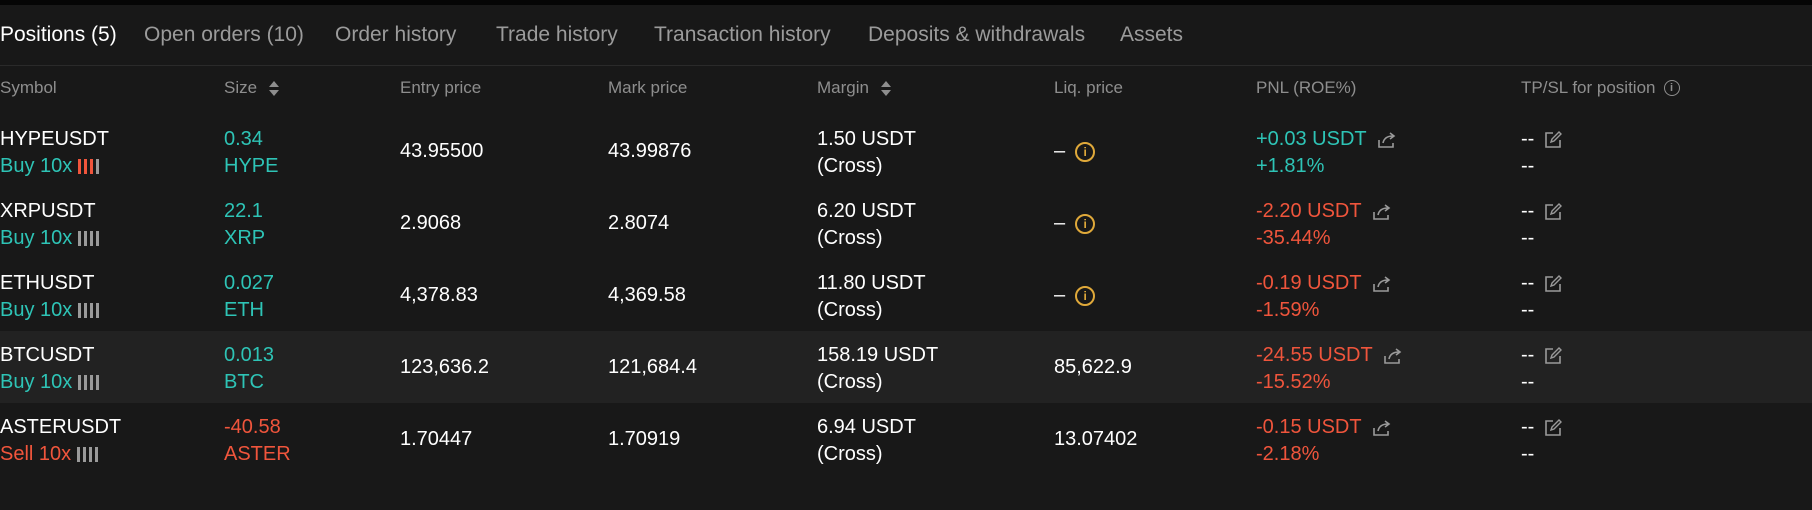 The image size is (1812, 510). What do you see at coordinates (906, 2) in the screenshot?
I see `window-top-bar` at bounding box center [906, 2].